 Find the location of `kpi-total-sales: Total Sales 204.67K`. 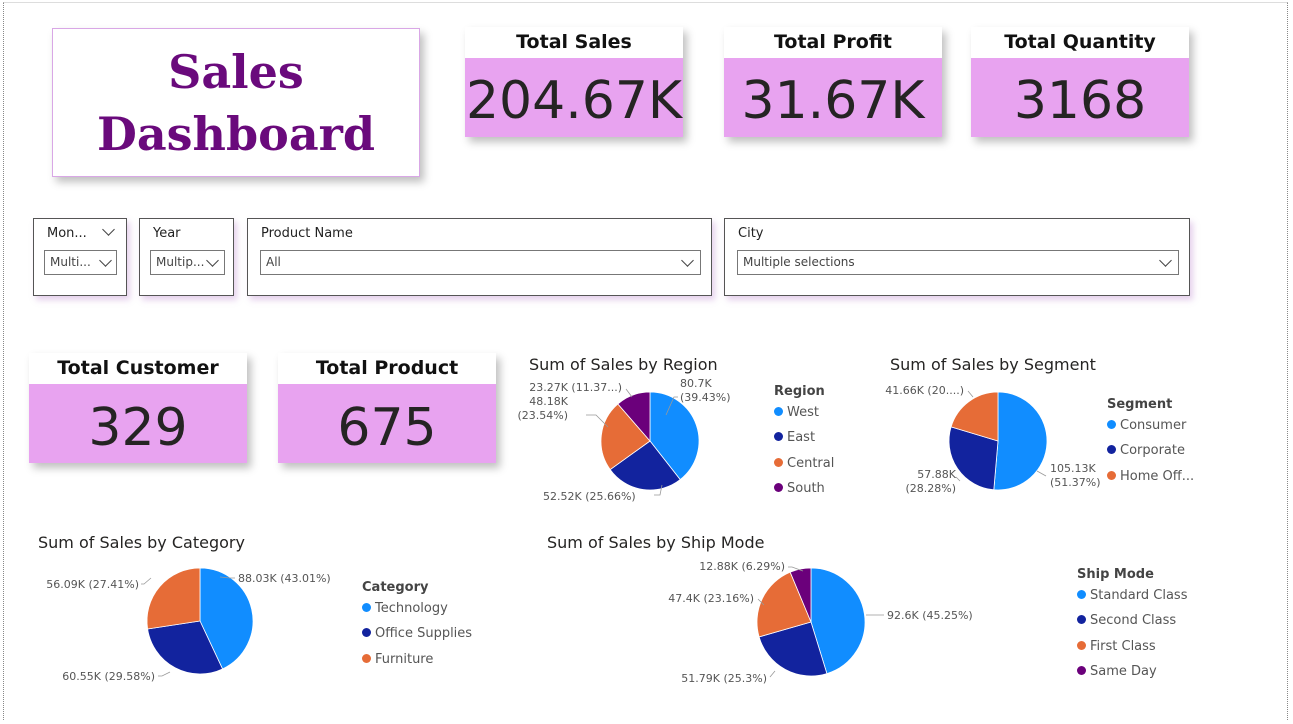

kpi-total-sales: Total Sales 204.67K is located at coordinates (574, 82).